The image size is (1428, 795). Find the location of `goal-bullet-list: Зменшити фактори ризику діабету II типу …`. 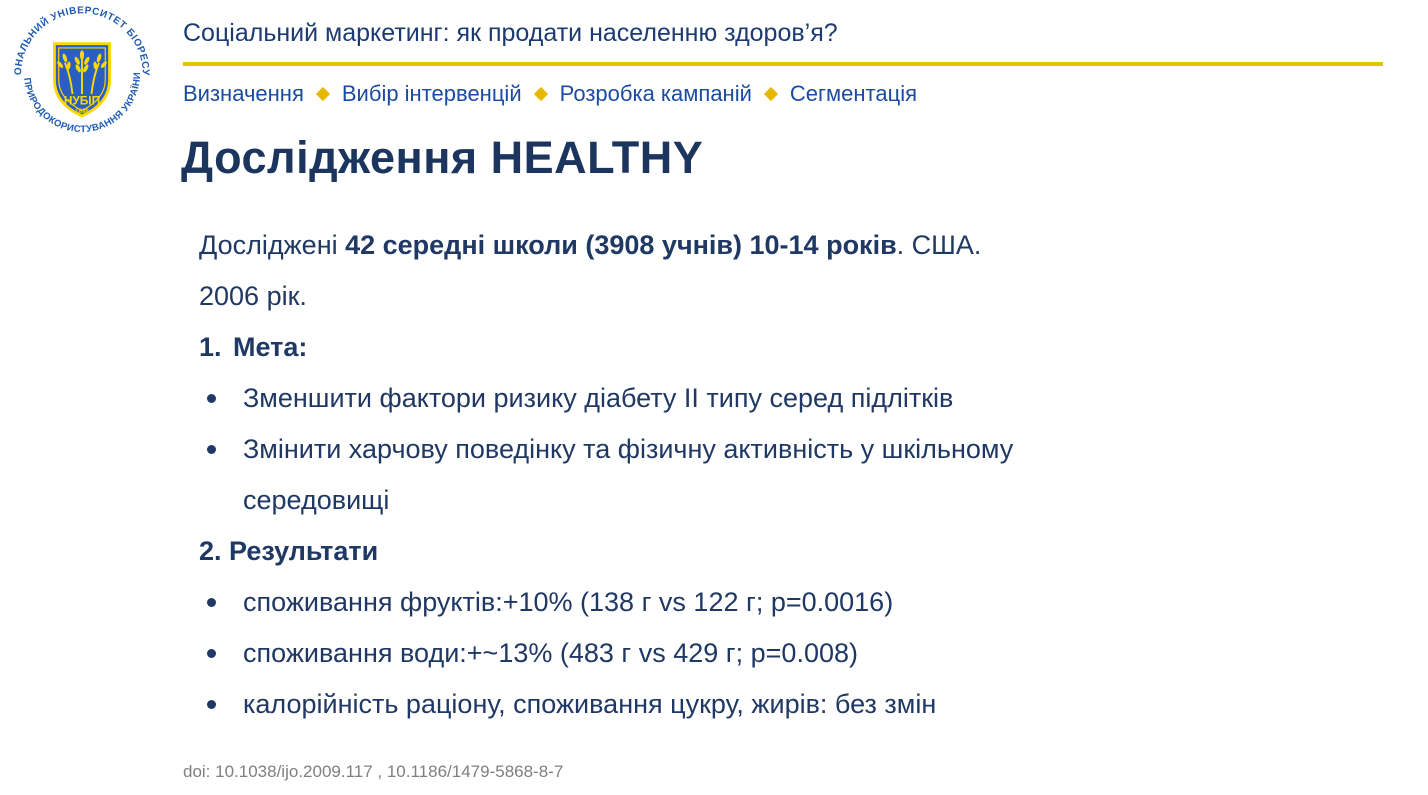

goal-bullet-list: Зменшити фактори ризику діабету II типу … is located at coordinates (671, 449).